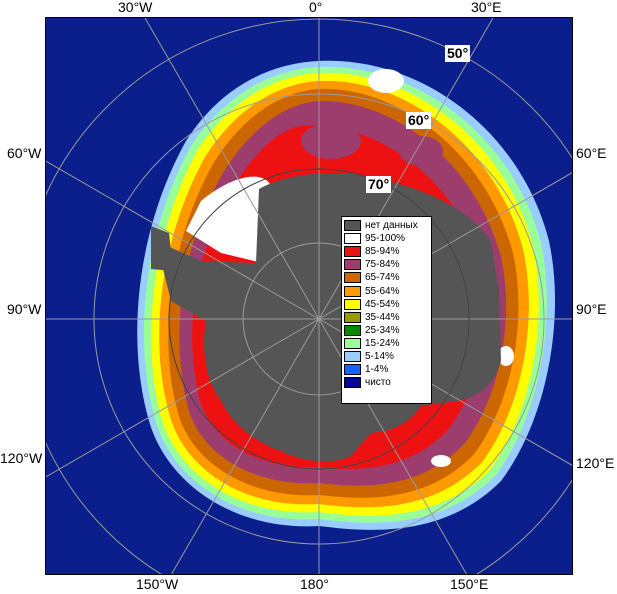 The height and width of the screenshot is (594, 617). I want to click on lon-label-120e: 120°E, so click(595, 463).